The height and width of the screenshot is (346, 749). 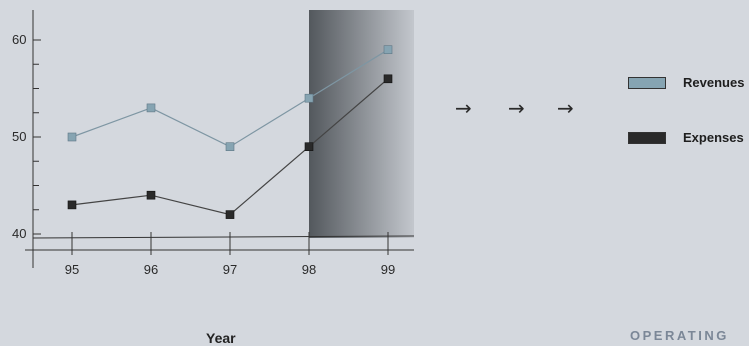 I want to click on legend-label-expenses: Expenses, so click(x=713, y=137).